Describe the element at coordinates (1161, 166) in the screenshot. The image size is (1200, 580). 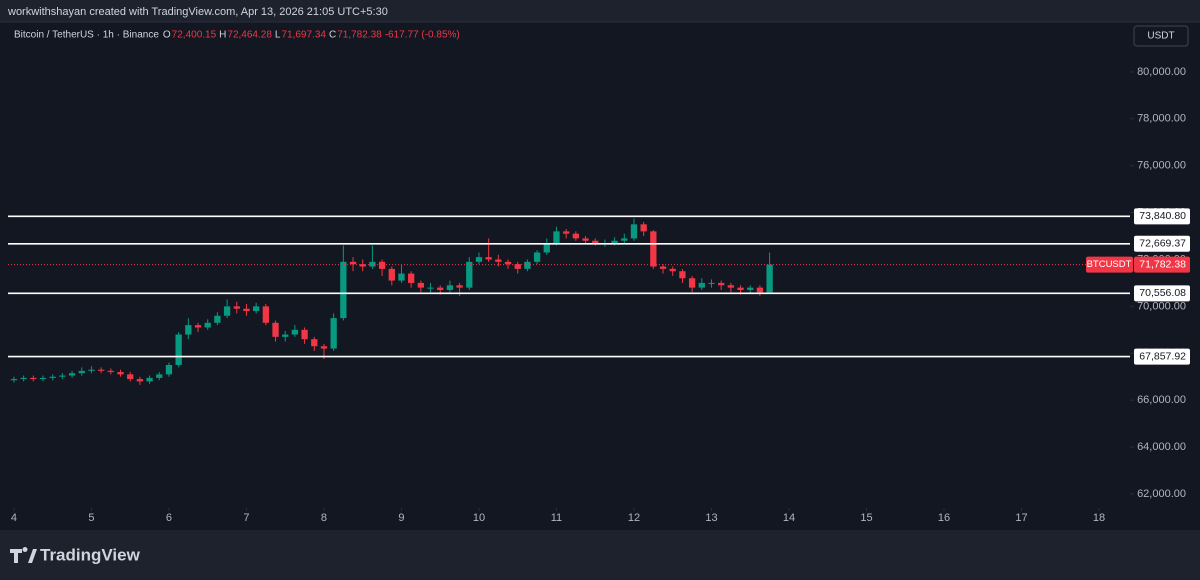
I see `y-tick-label: 76,000.00` at that location.